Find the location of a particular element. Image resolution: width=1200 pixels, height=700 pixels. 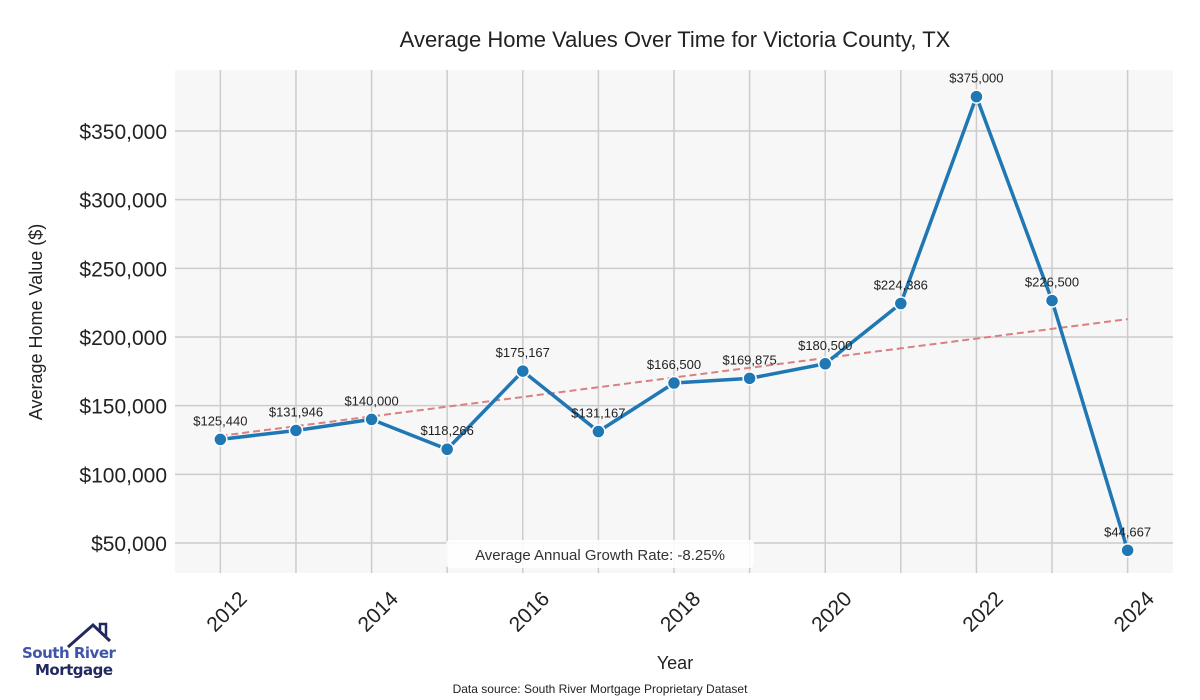

data-label: $175,167 is located at coordinates (523, 352).